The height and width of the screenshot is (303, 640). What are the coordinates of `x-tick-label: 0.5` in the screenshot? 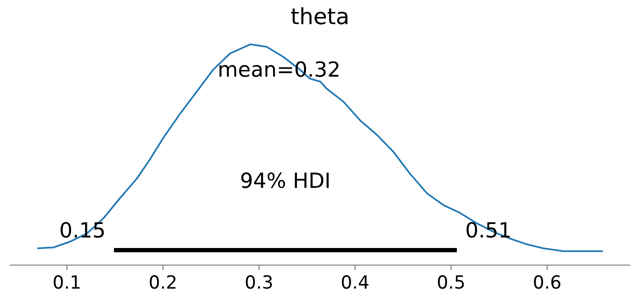 It's located at (451, 282).